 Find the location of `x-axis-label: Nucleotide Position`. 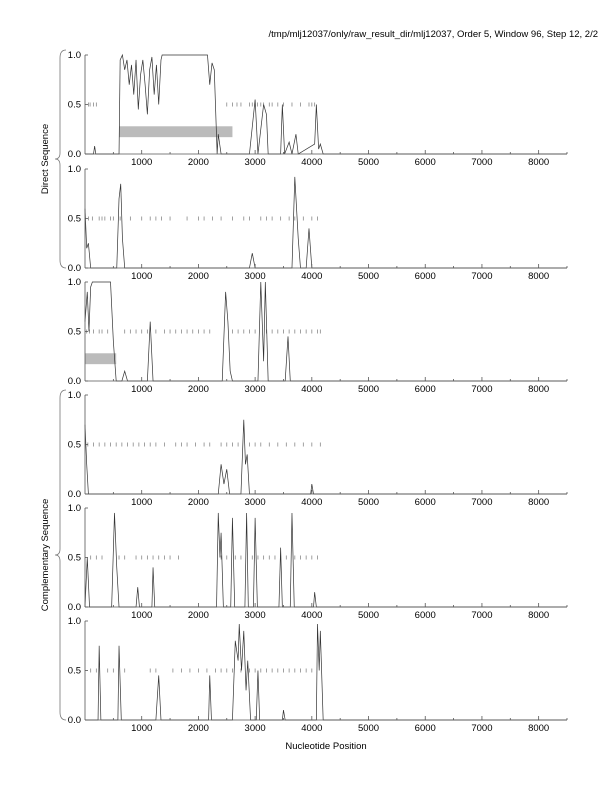

x-axis-label: Nucleotide Position is located at coordinates (325, 746).